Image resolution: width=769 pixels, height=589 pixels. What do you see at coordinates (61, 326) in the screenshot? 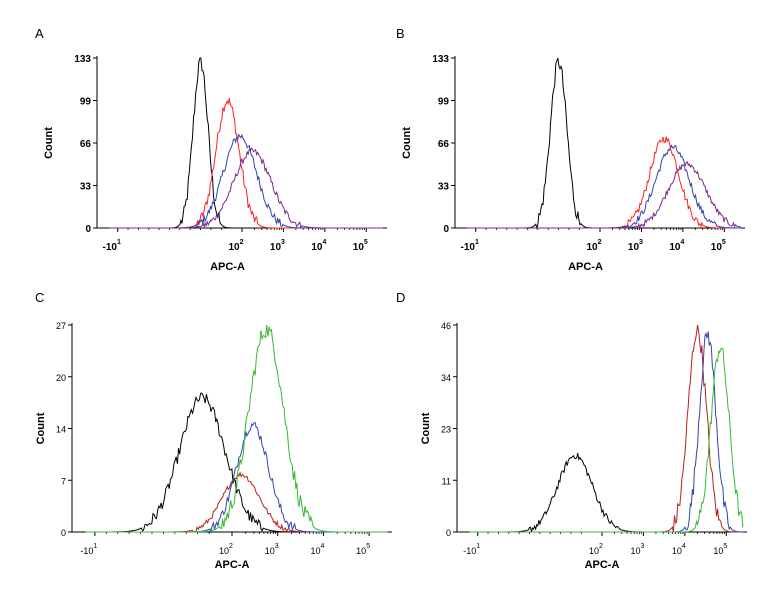
I see `y-tick-label: 27` at bounding box center [61, 326].